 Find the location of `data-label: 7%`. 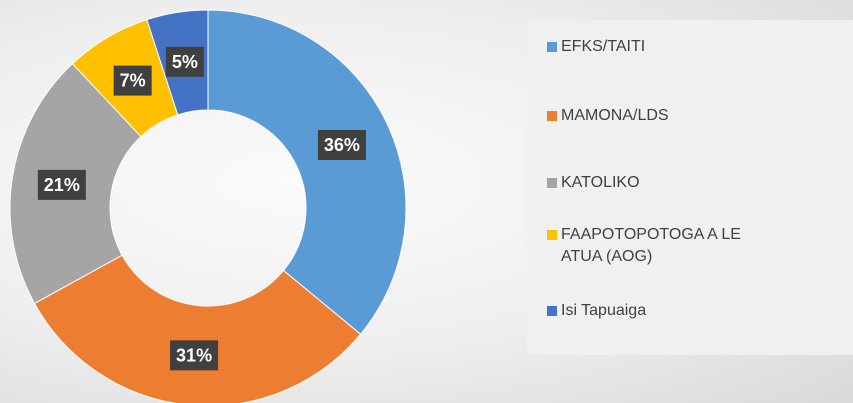

data-label: 7% is located at coordinates (132, 80).